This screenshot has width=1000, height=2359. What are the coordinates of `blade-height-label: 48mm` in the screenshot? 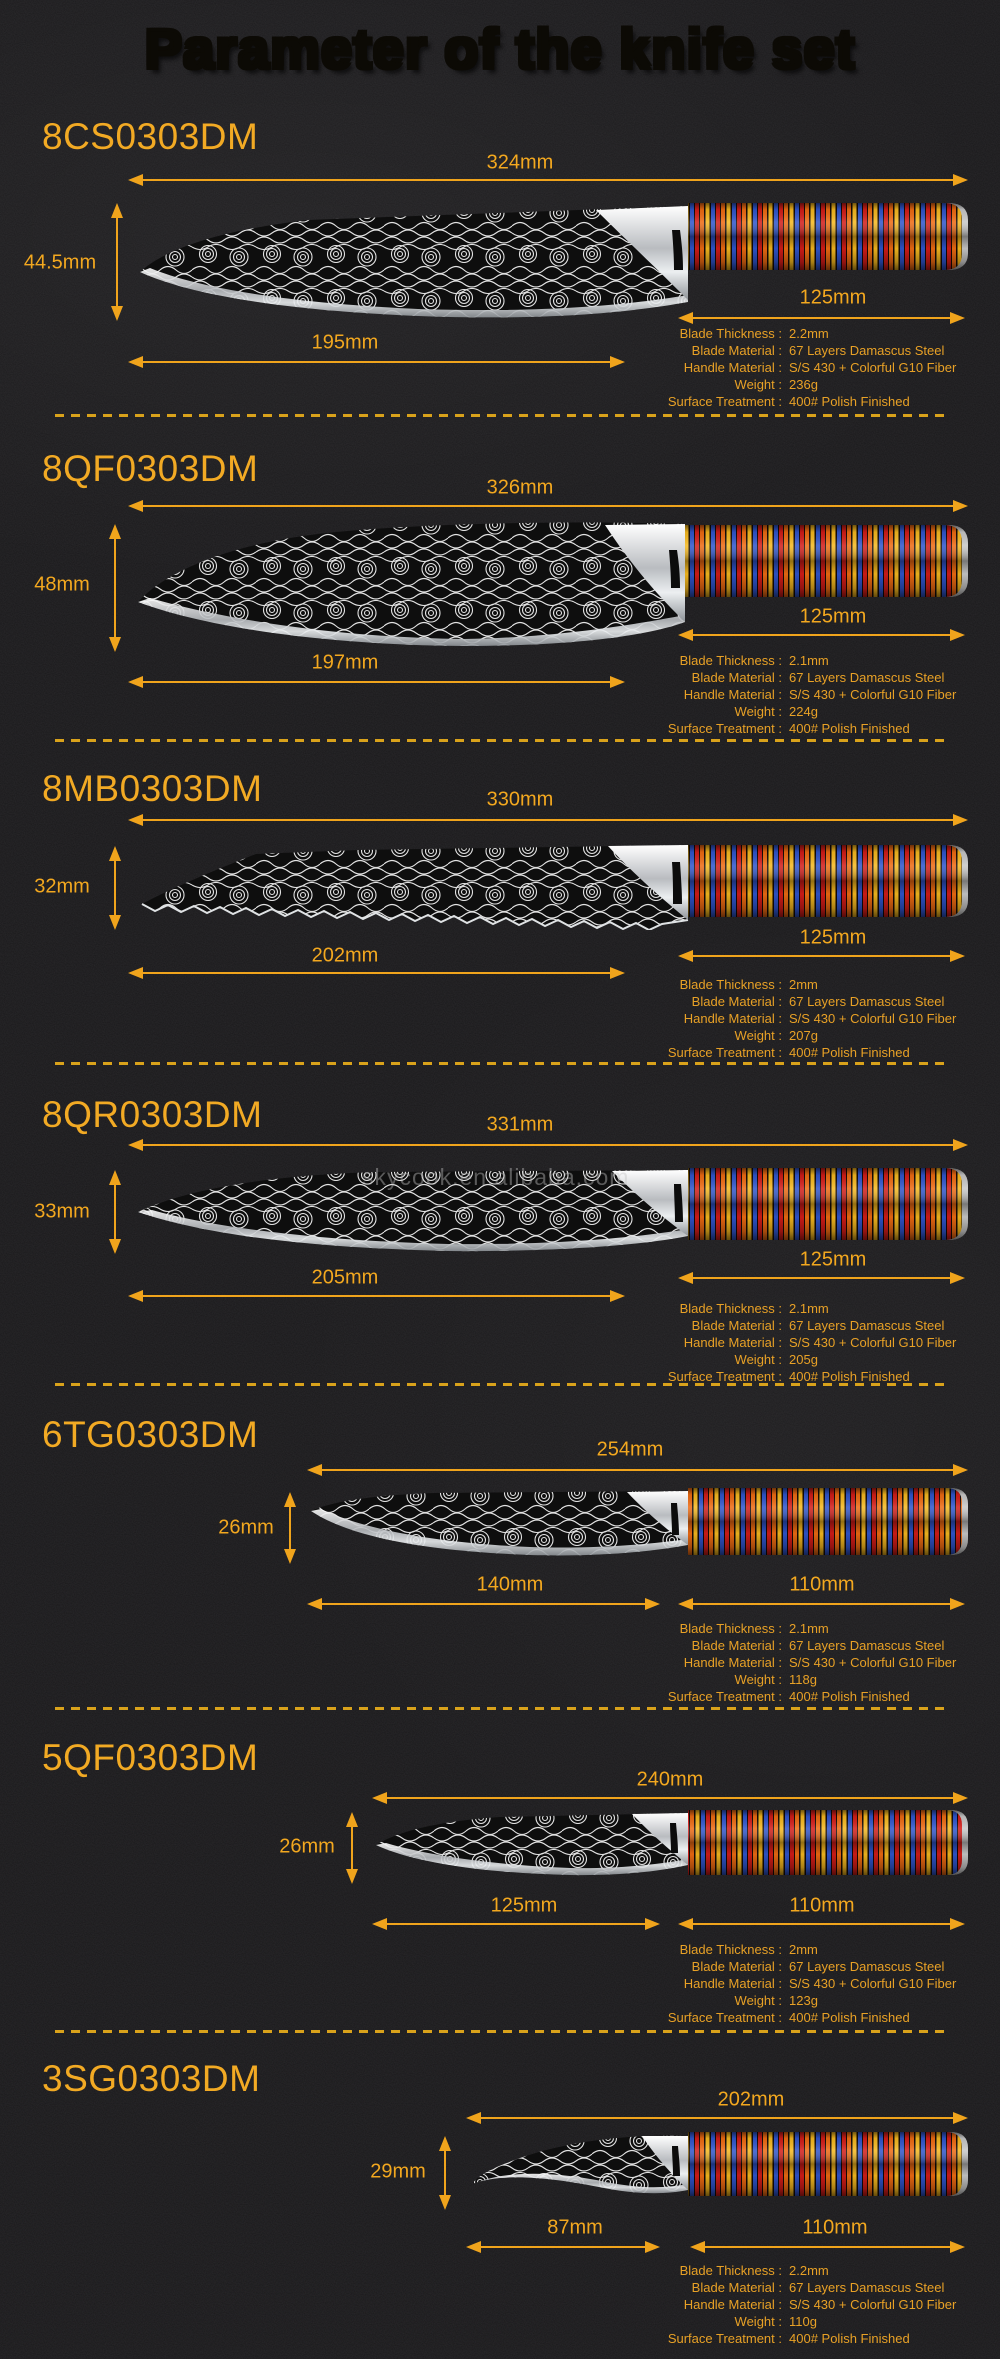 It's located at (62, 584).